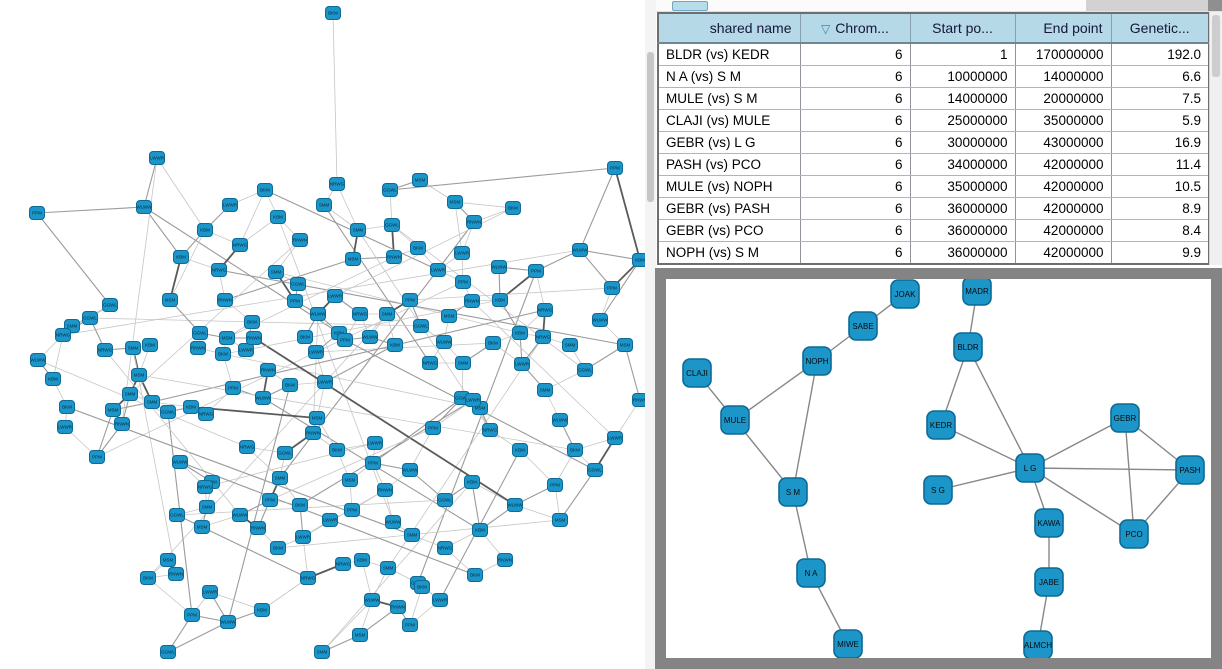 The width and height of the screenshot is (1222, 669). I want to click on column-header-shared-name: shared name, so click(729, 28).